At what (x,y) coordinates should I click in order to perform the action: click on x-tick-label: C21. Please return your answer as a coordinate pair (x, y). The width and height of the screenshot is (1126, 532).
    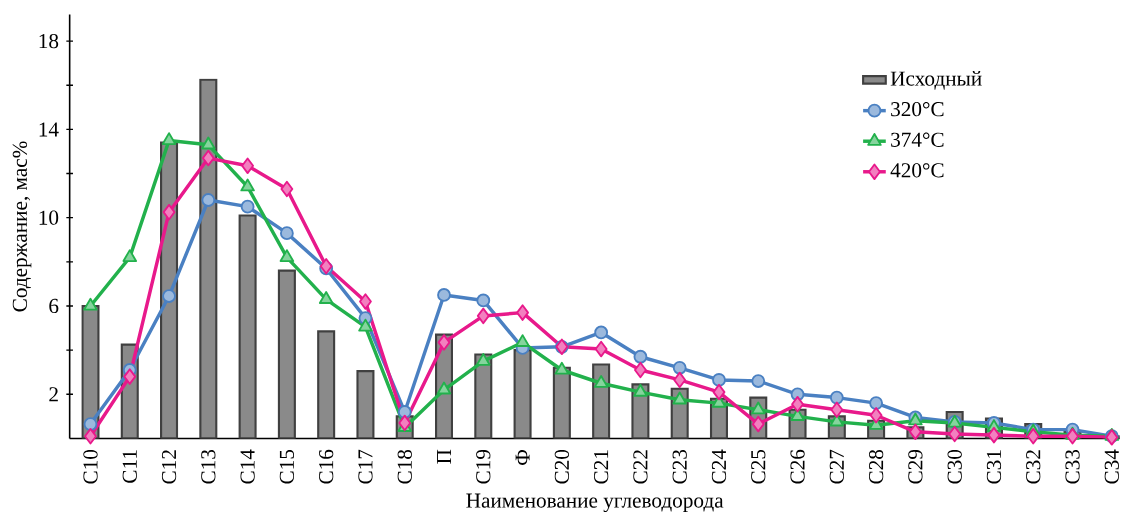
    Looking at the image, I should click on (601, 467).